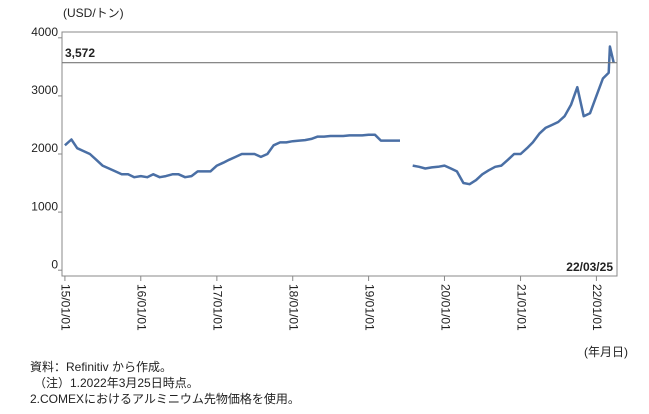  What do you see at coordinates (44, 148) in the screenshot?
I see `y-tick-label: 2000` at bounding box center [44, 148].